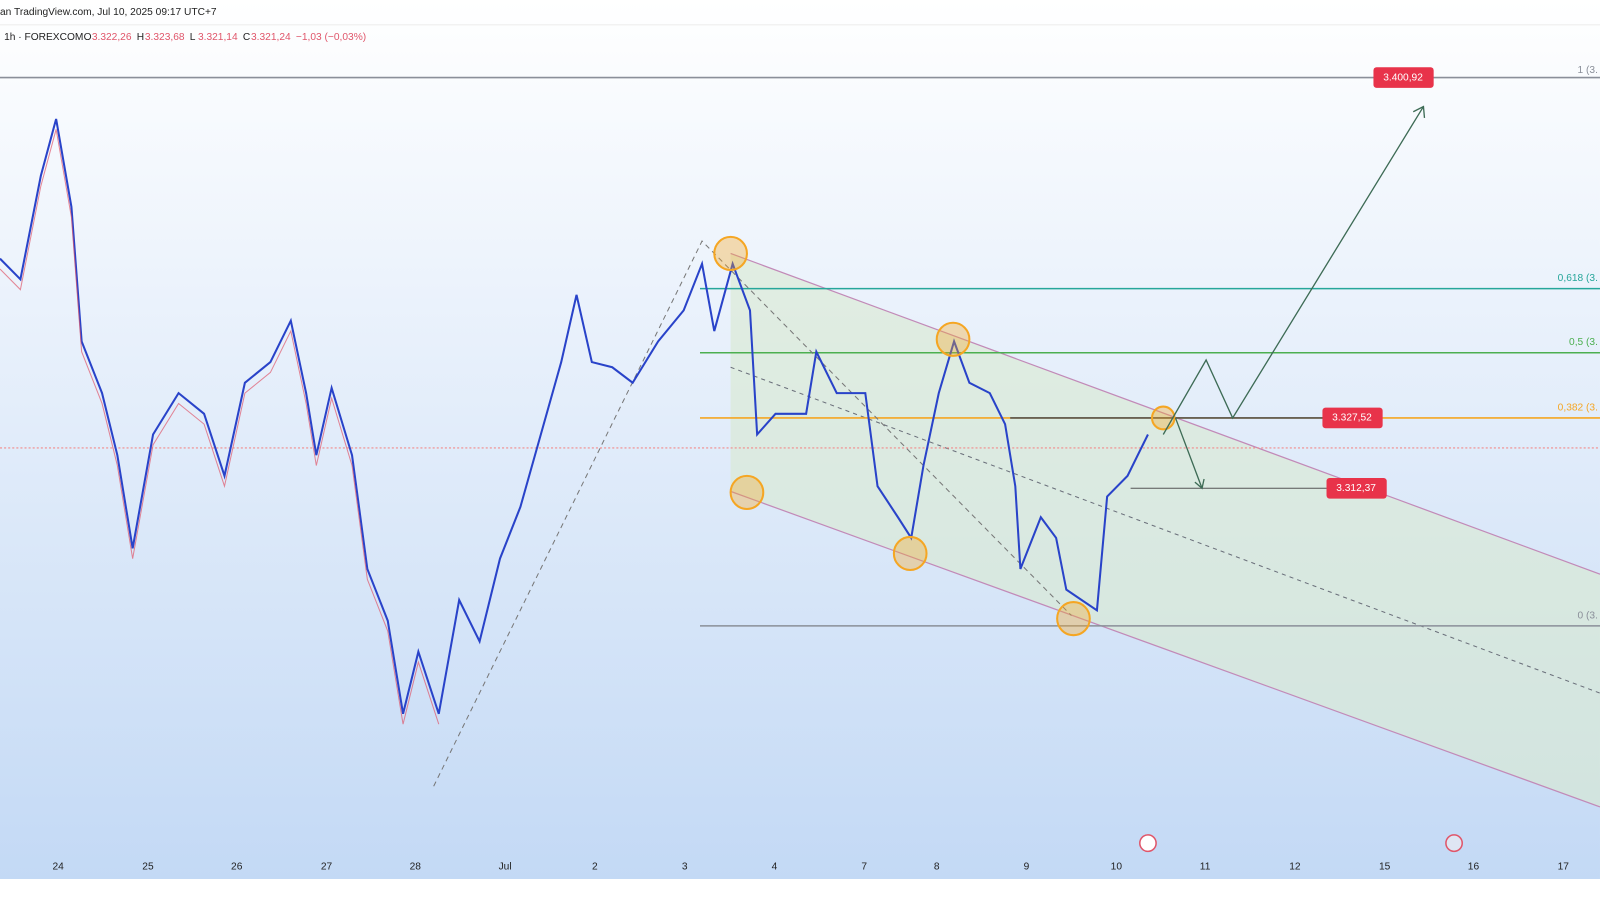 The width and height of the screenshot is (1600, 905). I want to click on x-tick-label: 9, so click(1027, 867).